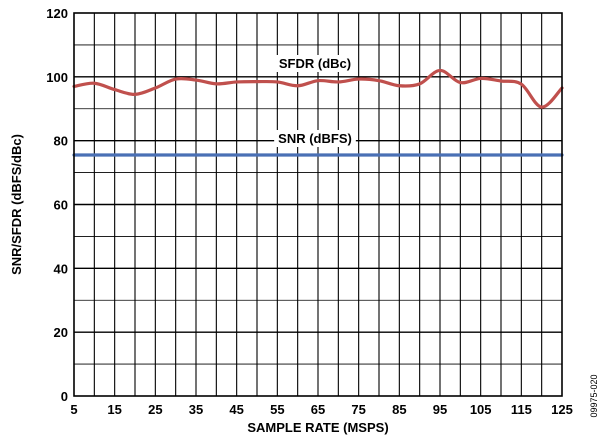 The image size is (605, 443). I want to click on x-tick-label: 85, so click(399, 409).